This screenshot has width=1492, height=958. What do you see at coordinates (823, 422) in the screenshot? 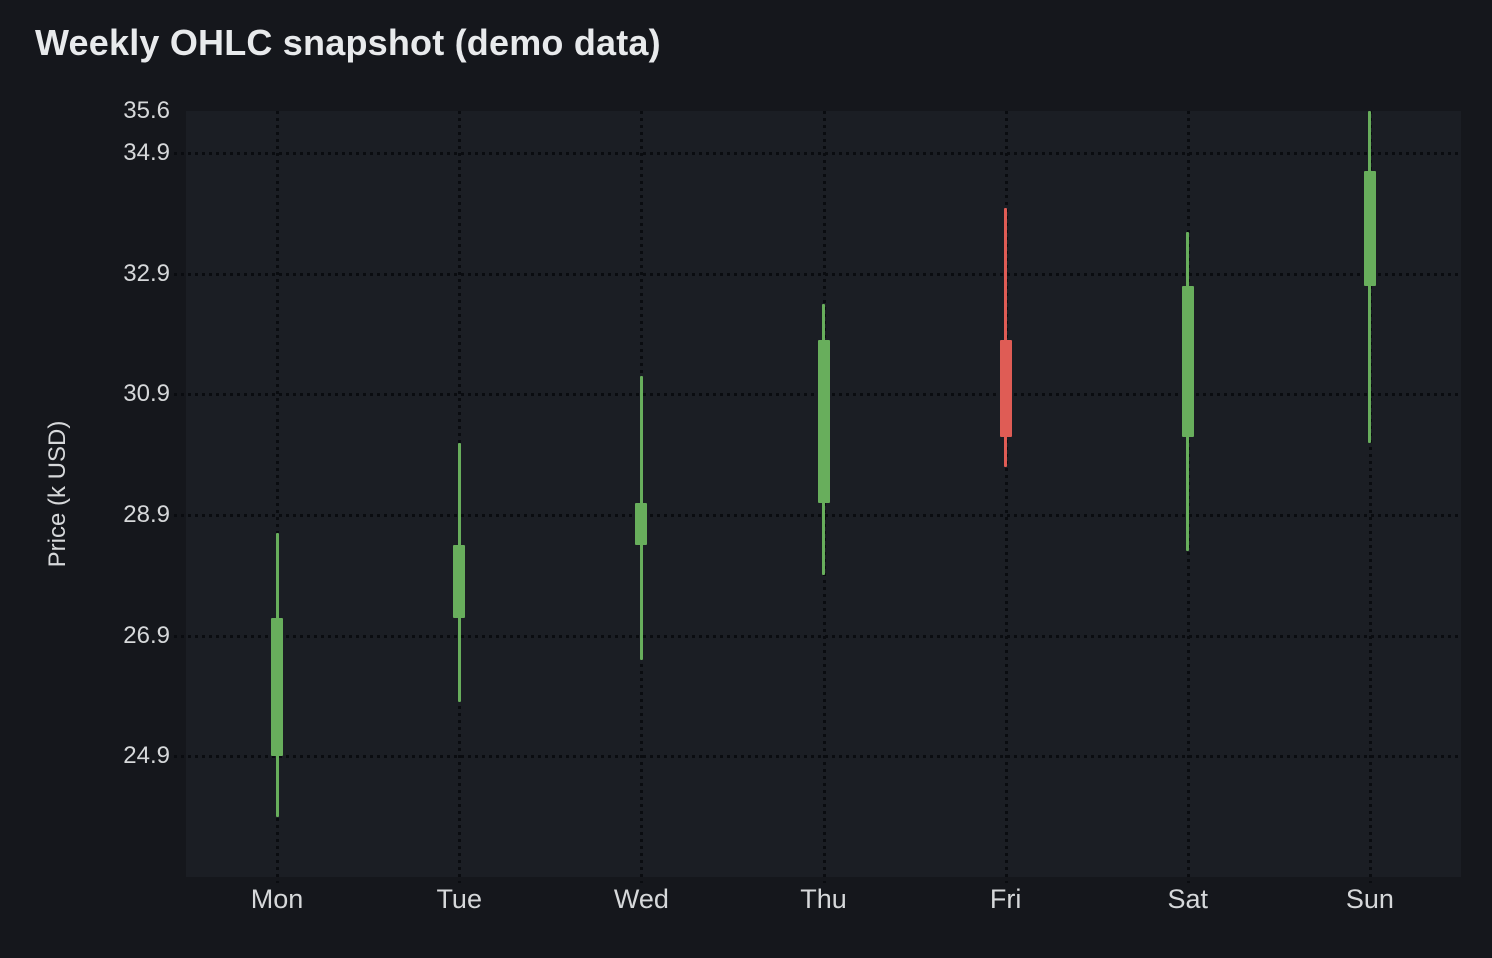
I see `candle-body-thu` at bounding box center [823, 422].